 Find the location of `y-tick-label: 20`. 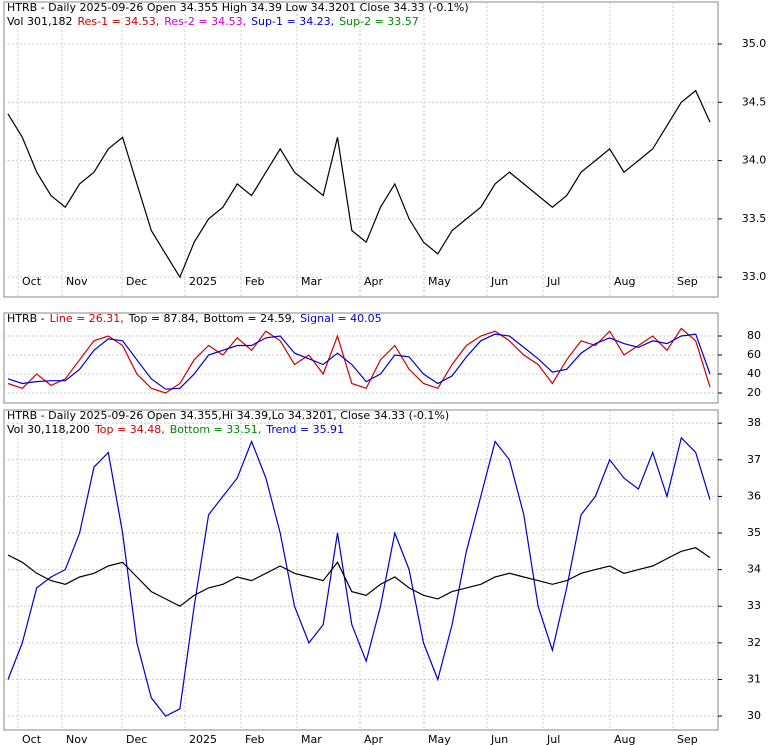

y-tick-label: 20 is located at coordinates (754, 392).